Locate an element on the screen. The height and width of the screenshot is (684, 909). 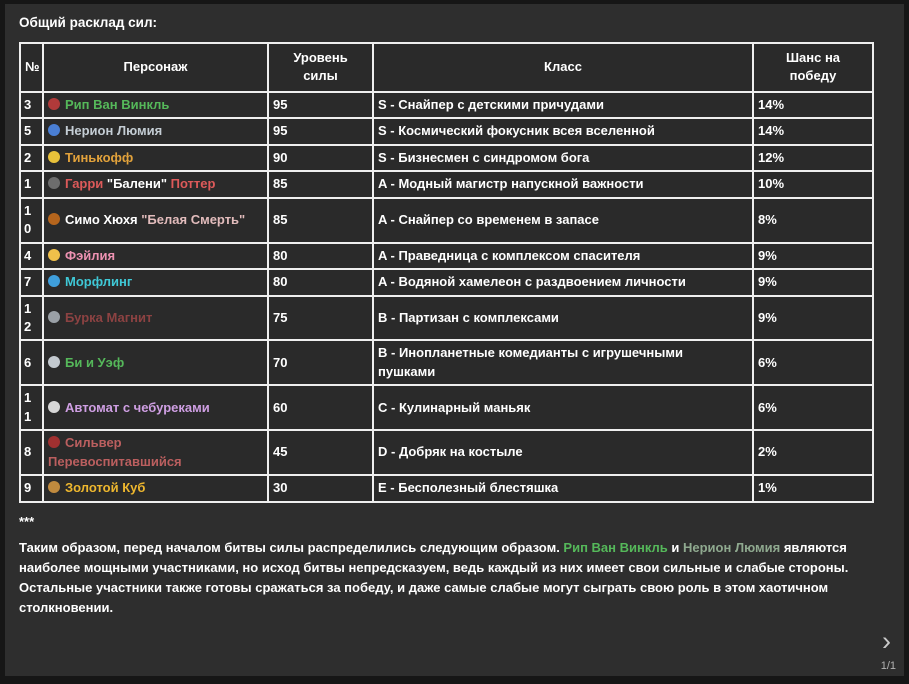
class-cell: A - Снайпер со временем в запасе is located at coordinates (563, 220).